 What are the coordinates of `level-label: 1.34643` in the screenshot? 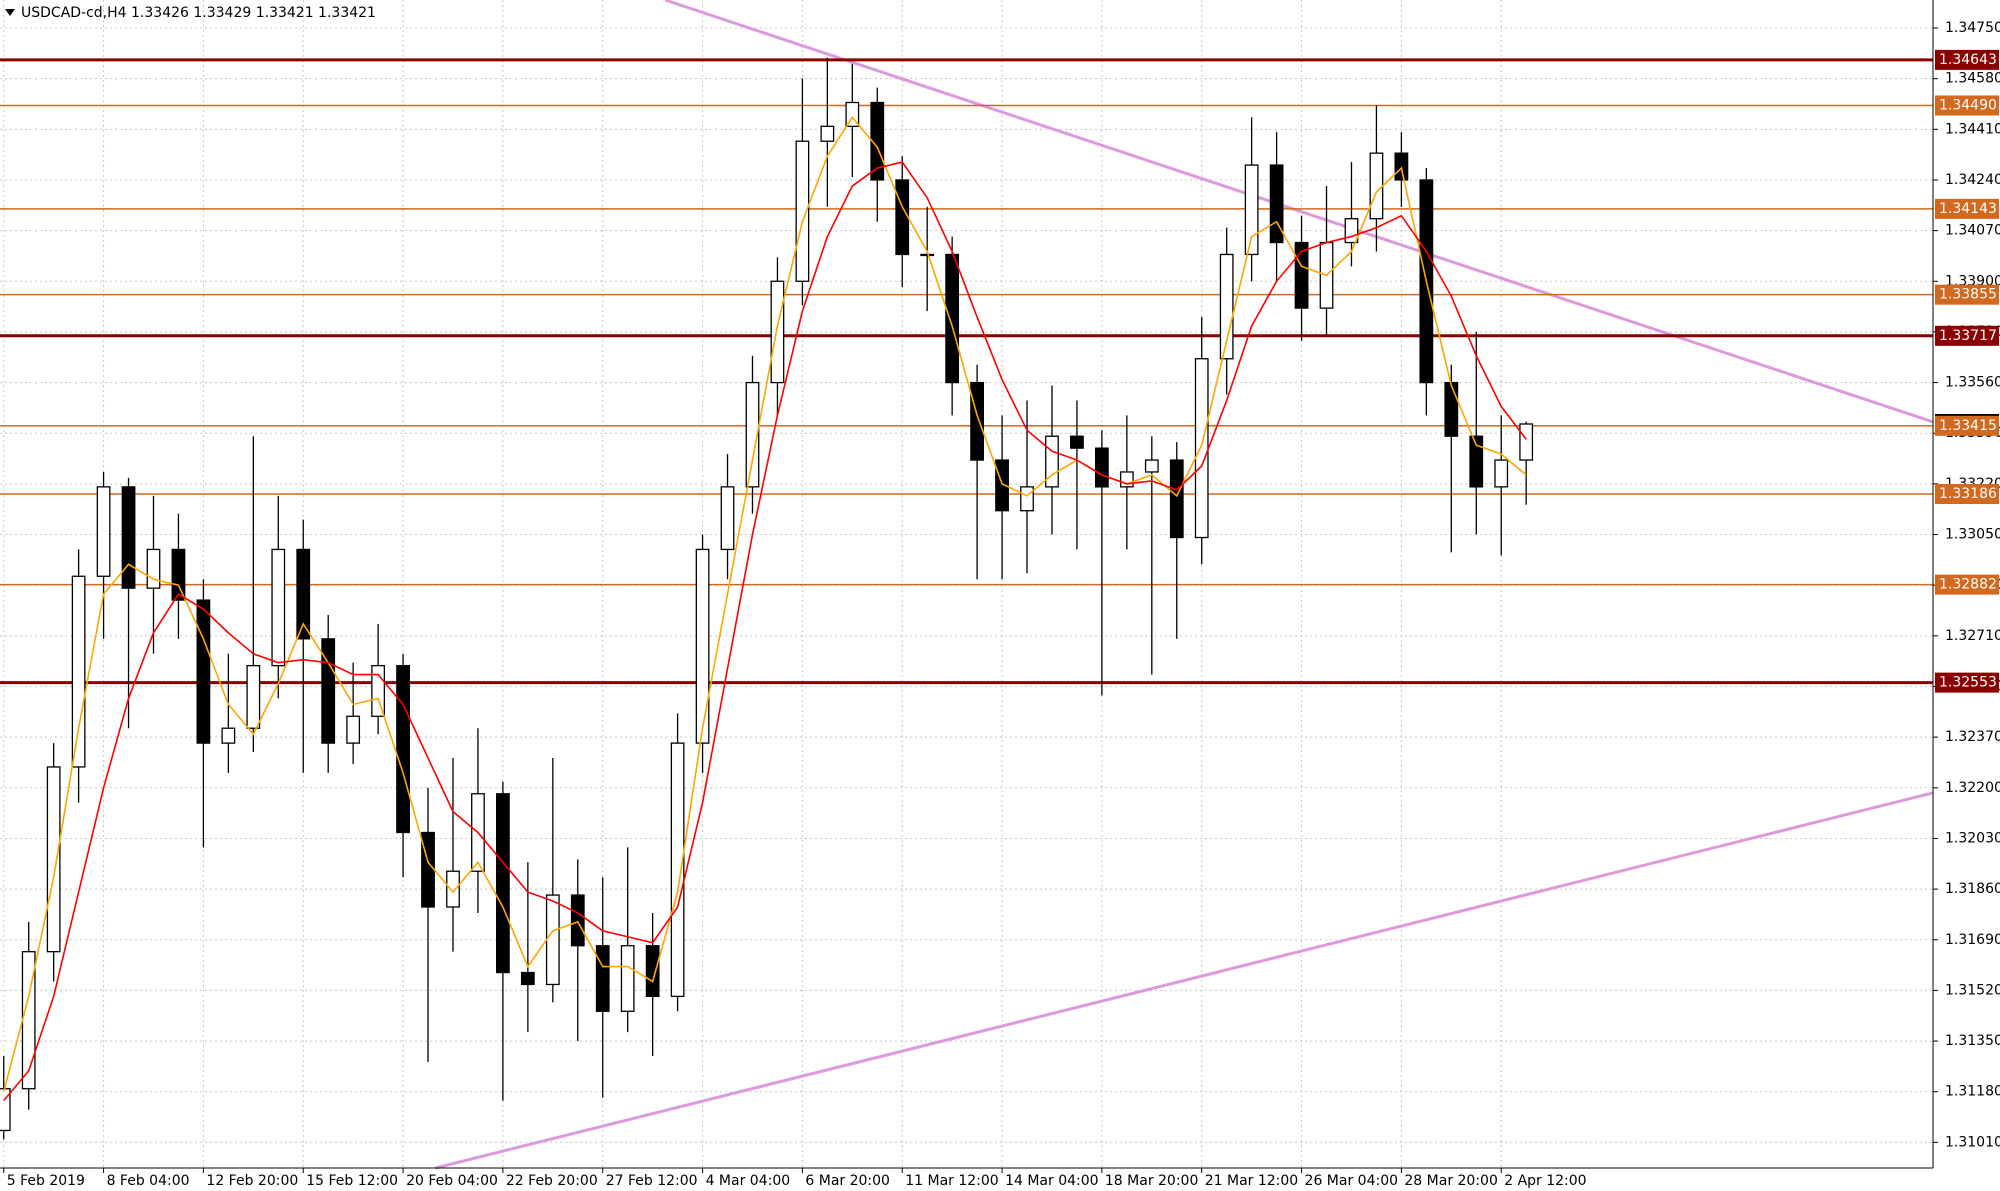 It's located at (1968, 60).